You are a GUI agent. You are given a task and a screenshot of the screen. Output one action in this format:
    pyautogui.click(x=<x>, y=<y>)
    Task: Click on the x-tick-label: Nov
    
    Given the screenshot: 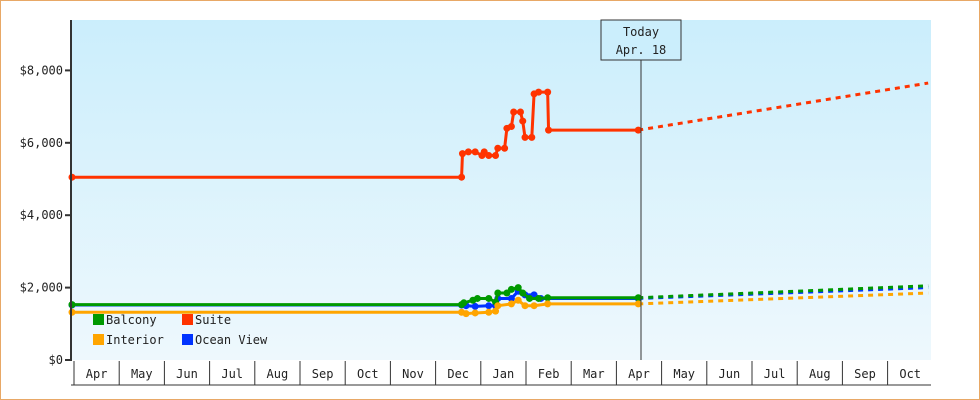 What is the action you would take?
    pyautogui.click(x=413, y=374)
    